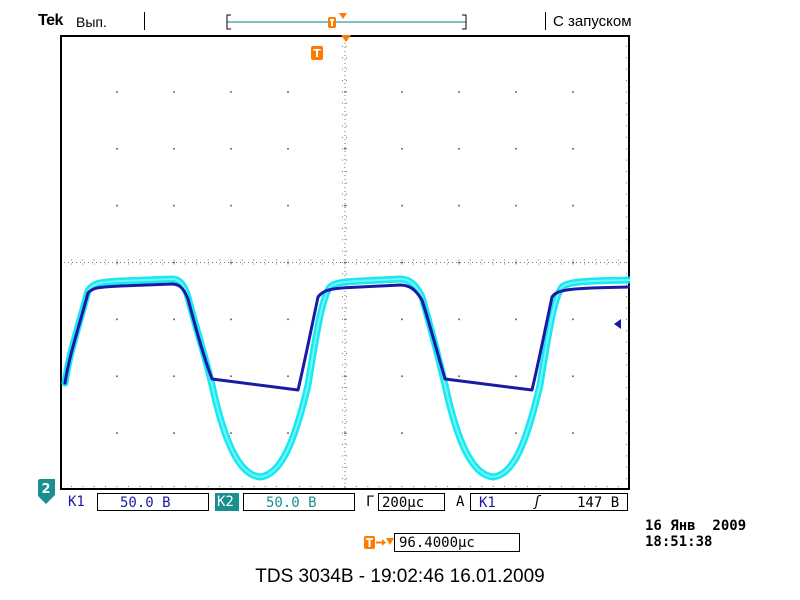  What do you see at coordinates (437, 543) in the screenshot?
I see `horizontal-position-value: 96.4000µс` at bounding box center [437, 543].